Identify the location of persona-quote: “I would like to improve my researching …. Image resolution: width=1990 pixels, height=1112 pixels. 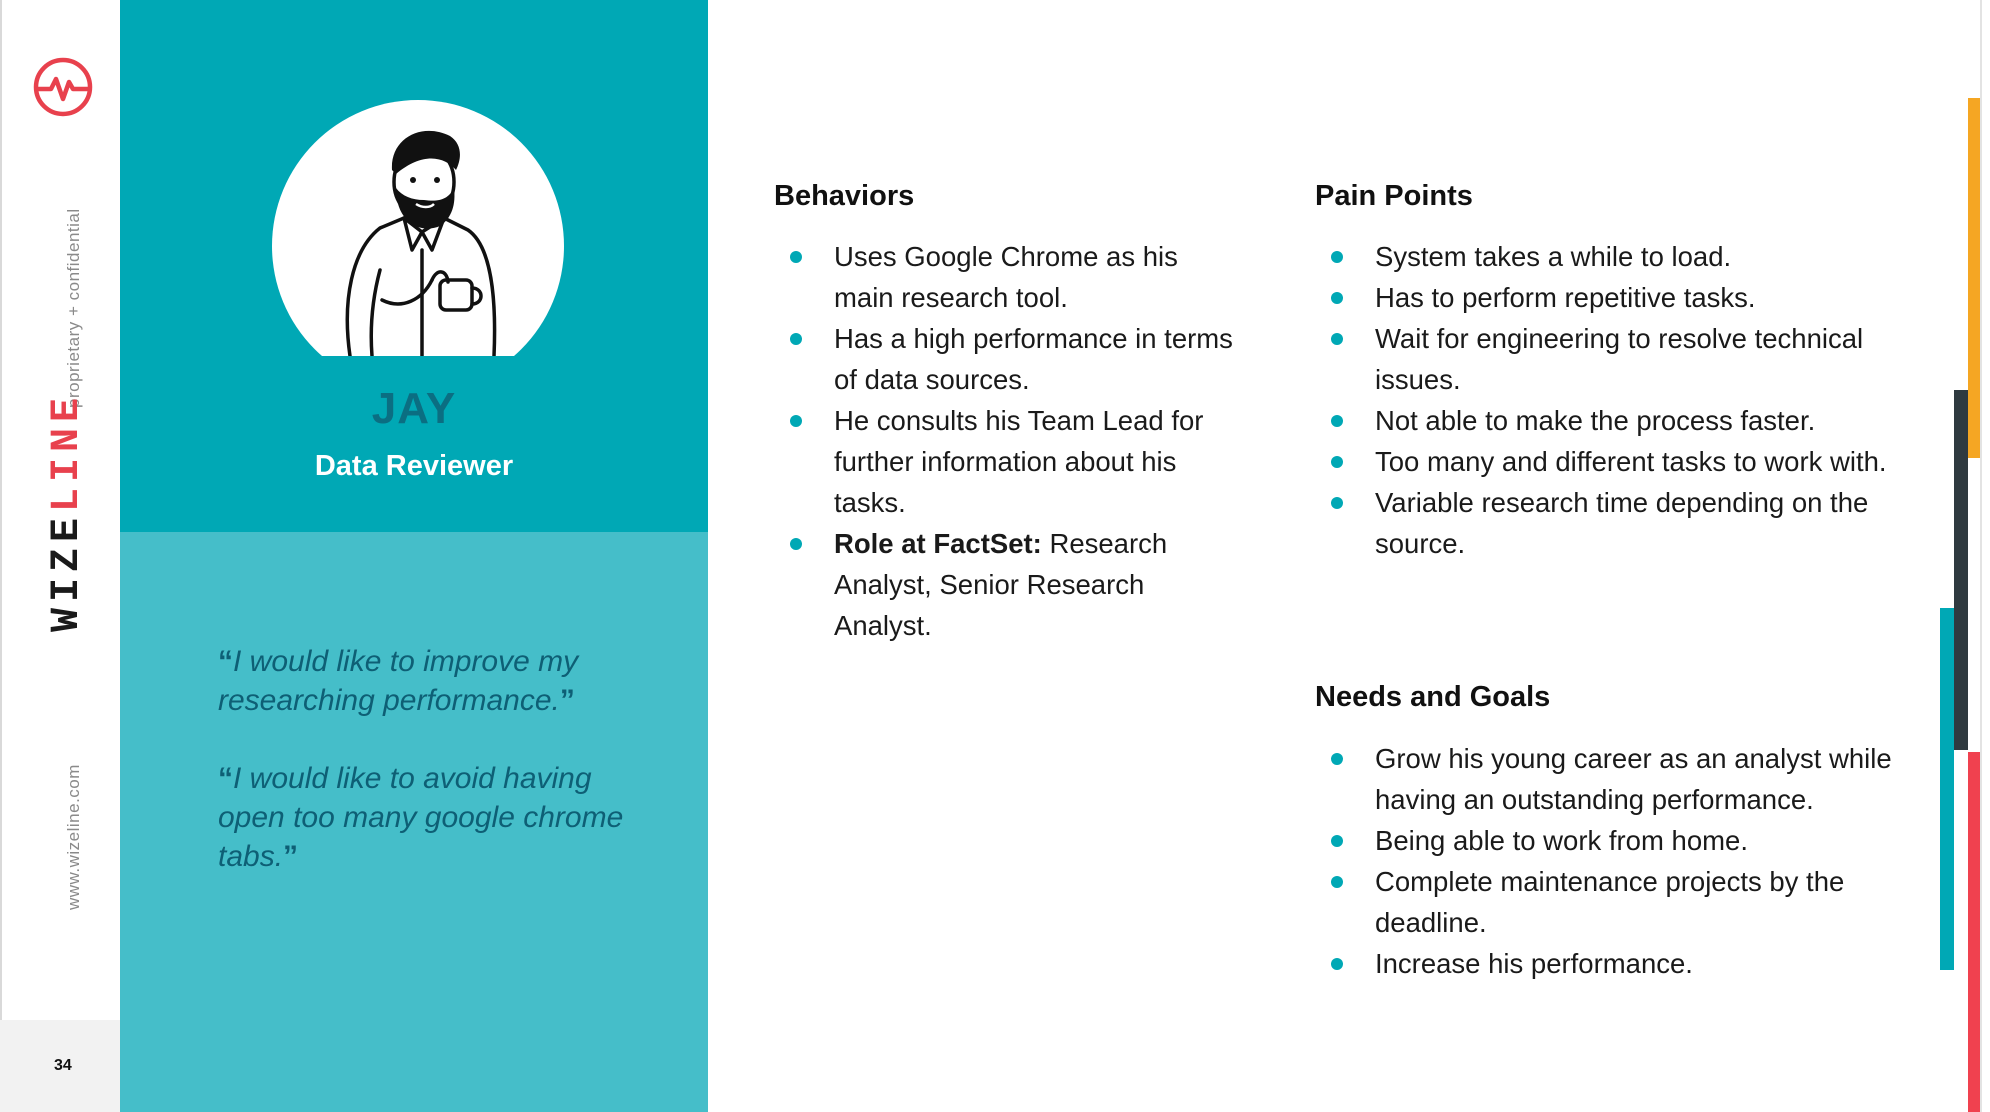
(398, 681).